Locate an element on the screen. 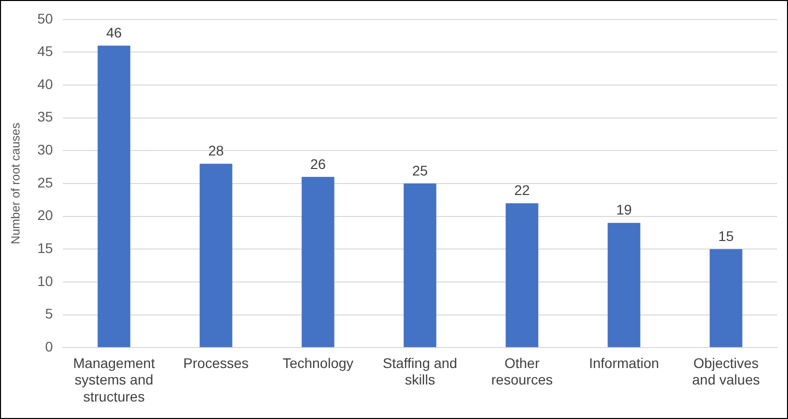 This screenshot has height=419, width=788. data-label: 15 is located at coordinates (726, 236).